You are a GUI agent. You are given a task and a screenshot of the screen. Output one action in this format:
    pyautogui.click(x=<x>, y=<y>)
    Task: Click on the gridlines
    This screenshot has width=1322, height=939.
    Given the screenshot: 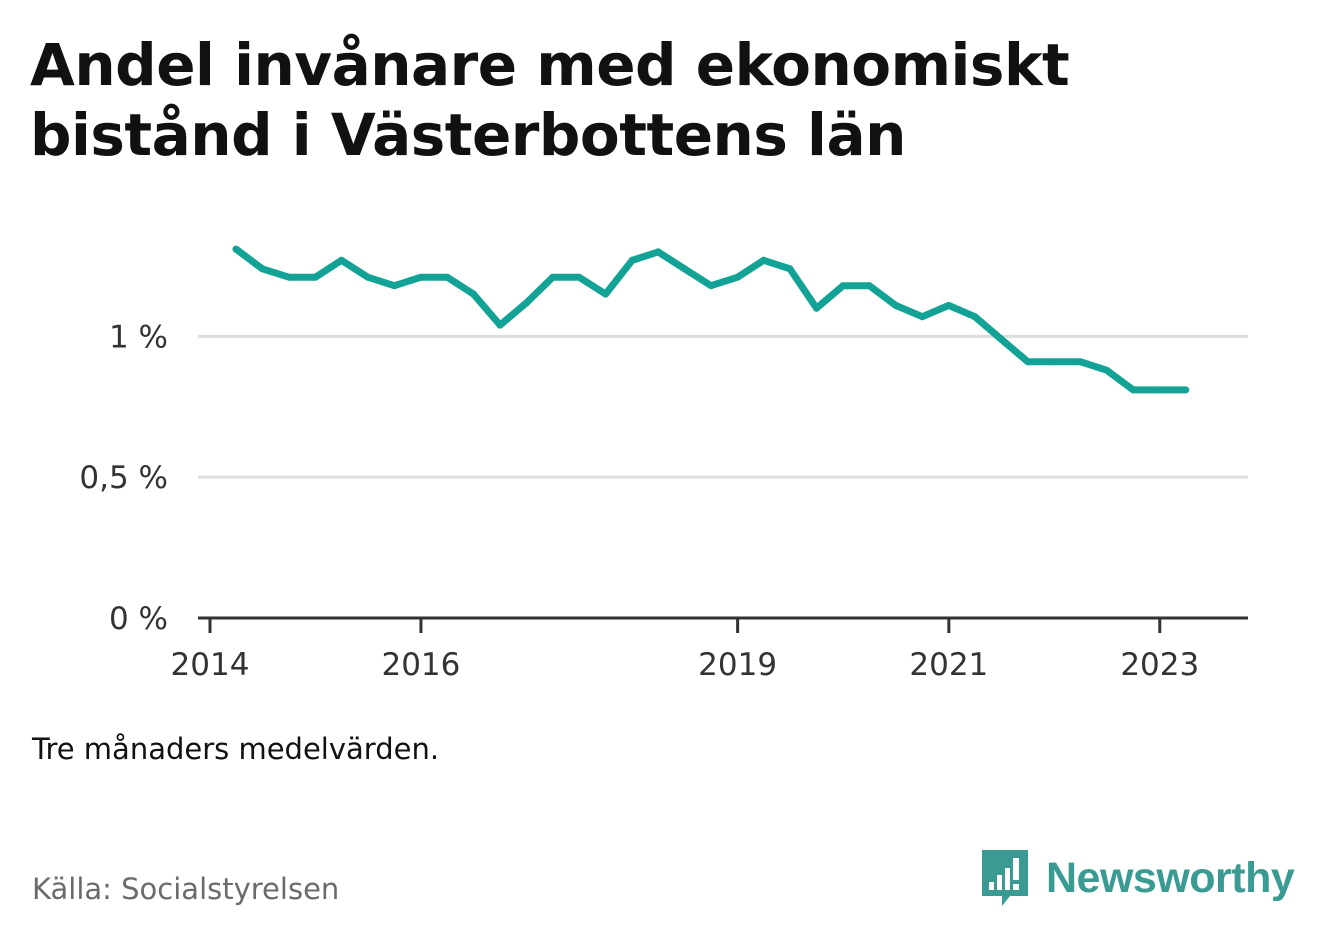 What is the action you would take?
    pyautogui.click(x=723, y=406)
    